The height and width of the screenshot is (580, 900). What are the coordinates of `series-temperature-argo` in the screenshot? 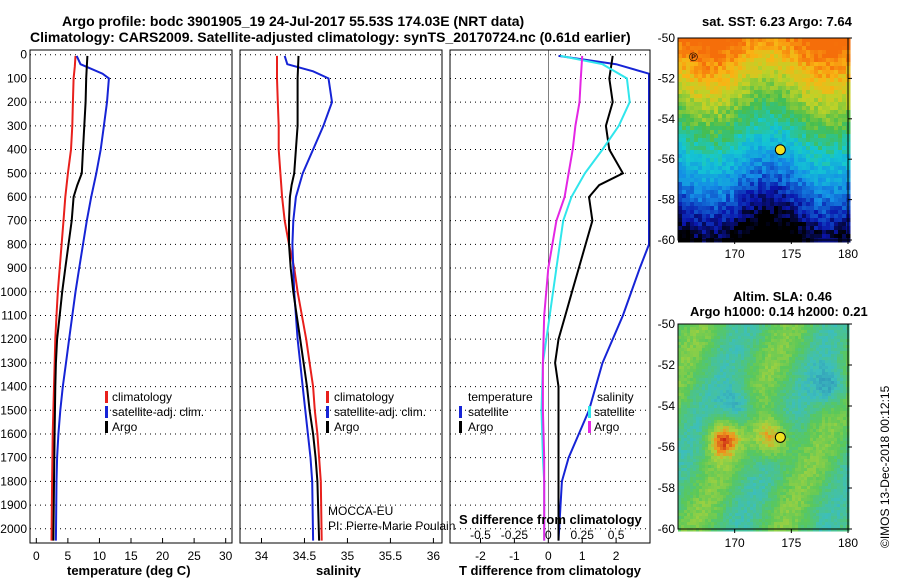 It's located at (589, 298).